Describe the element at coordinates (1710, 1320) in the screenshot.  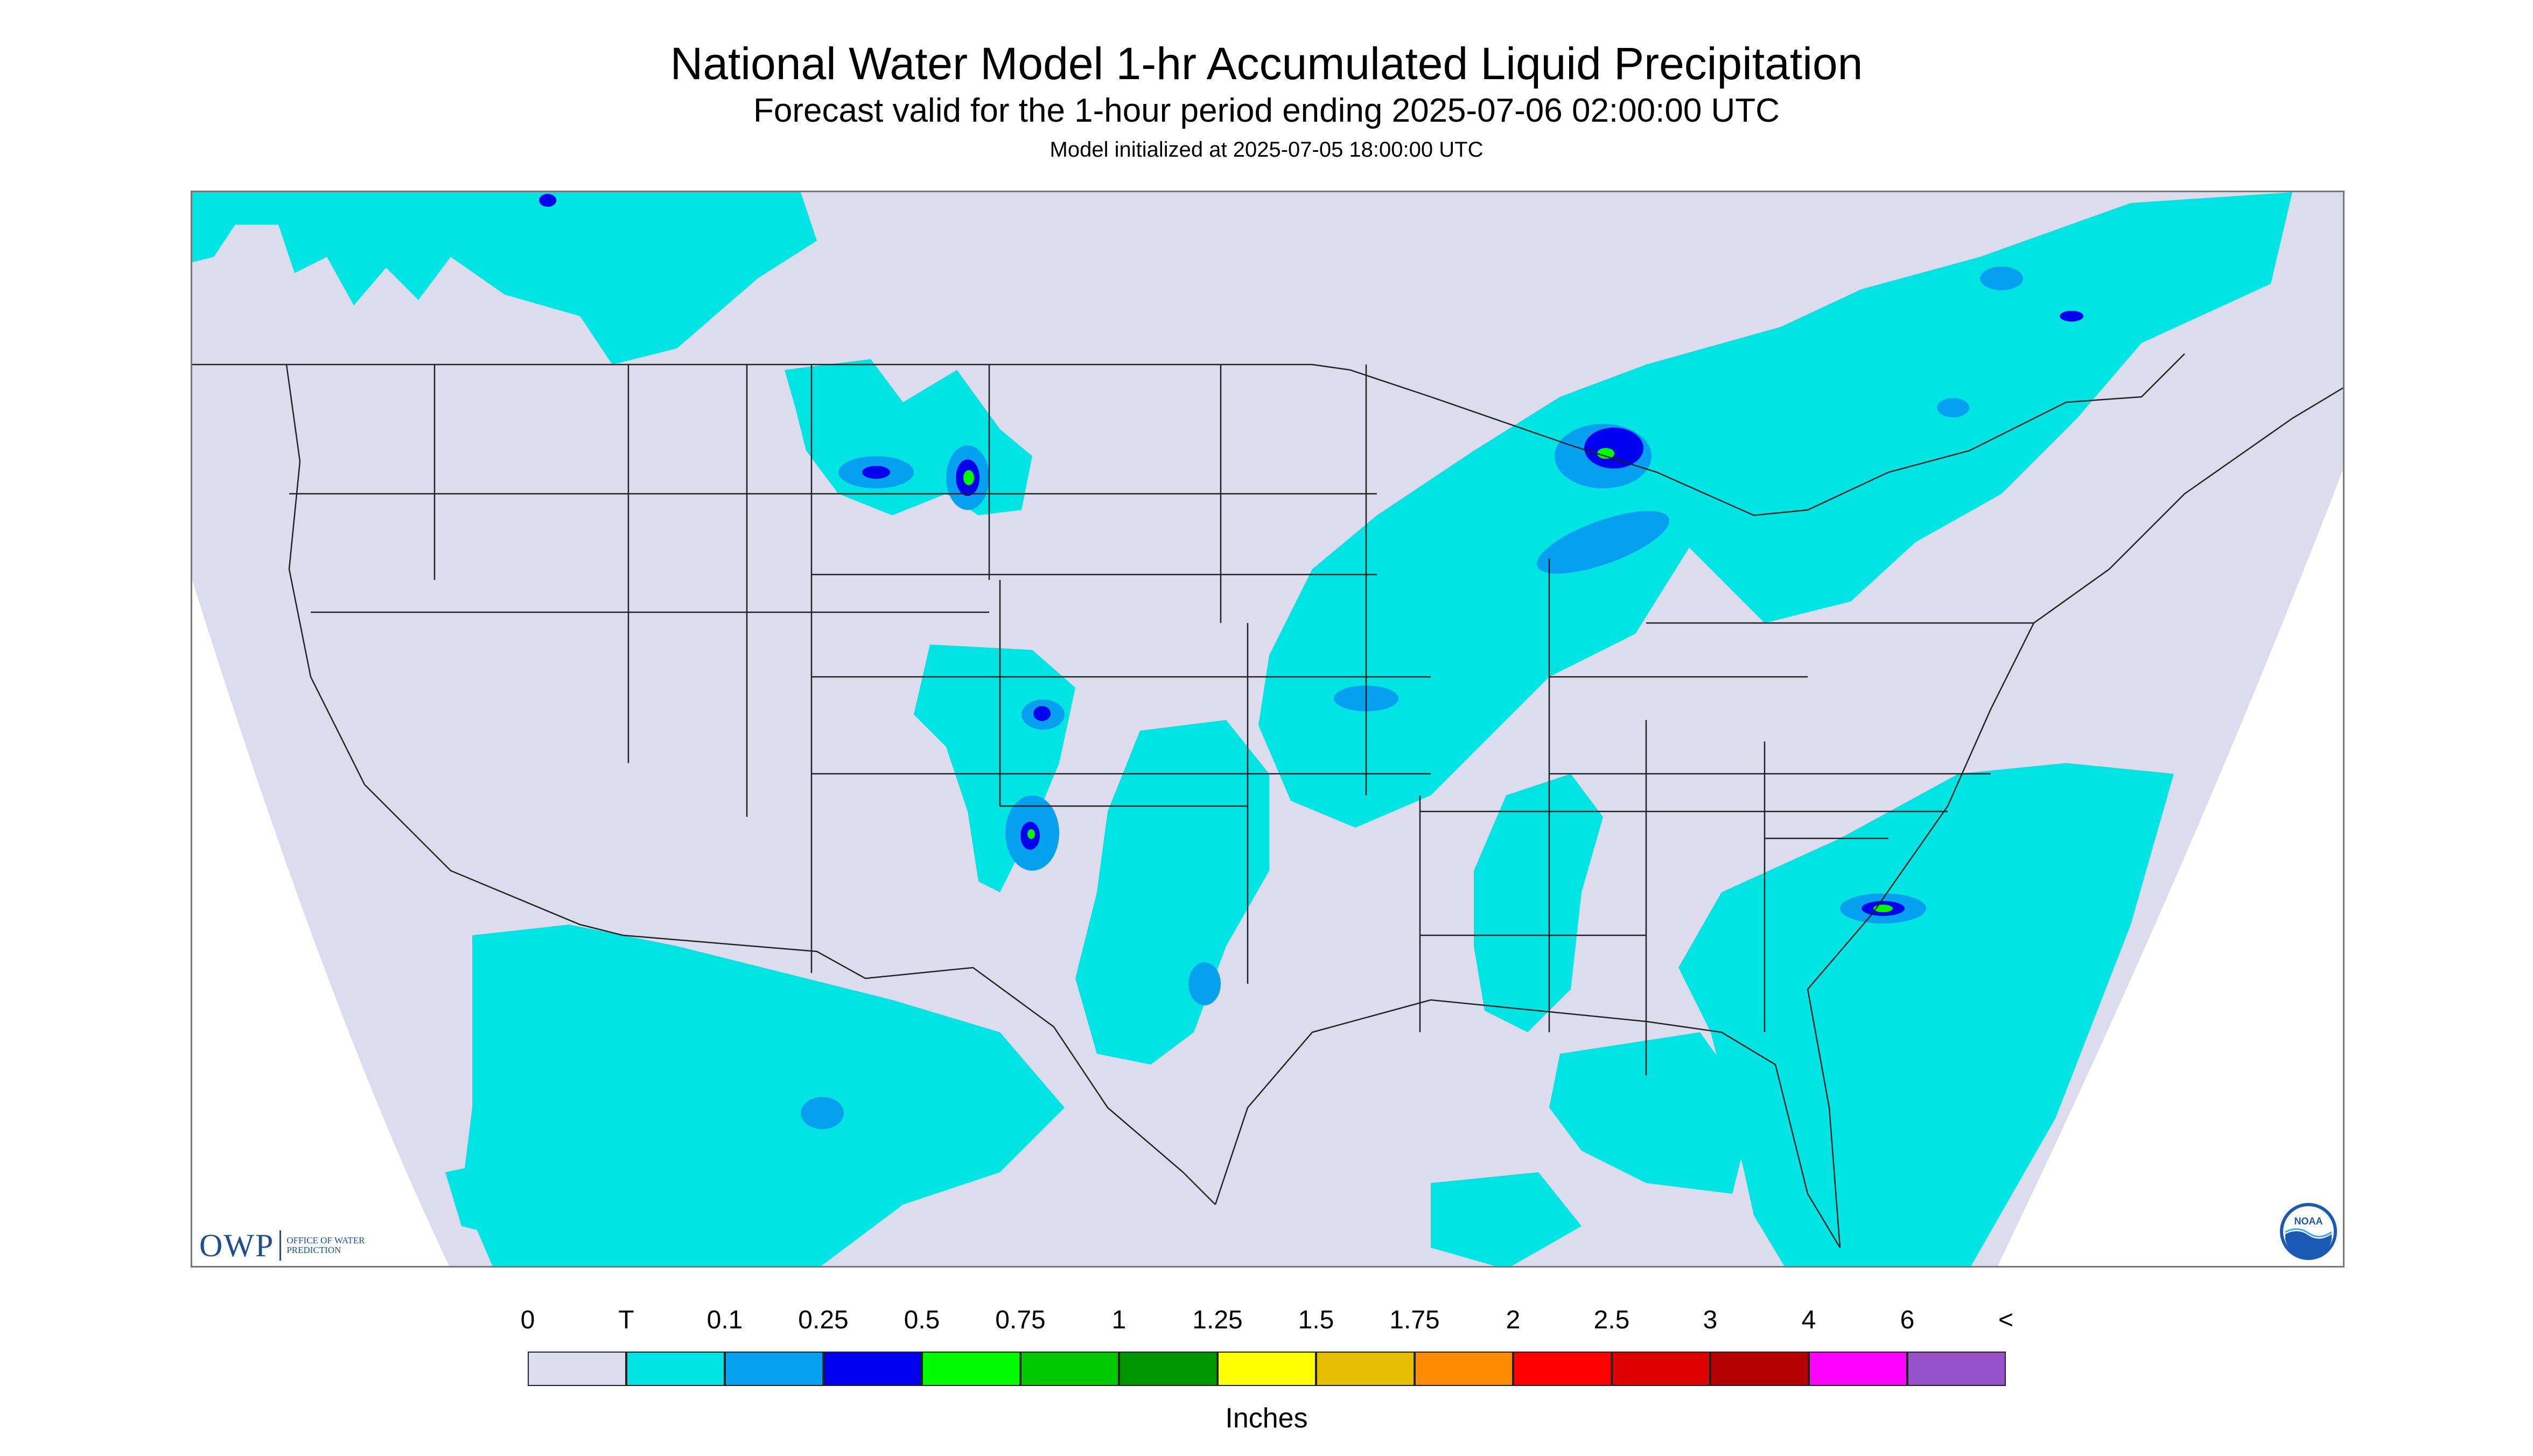
I see `legend-tick-label: 3` at that location.